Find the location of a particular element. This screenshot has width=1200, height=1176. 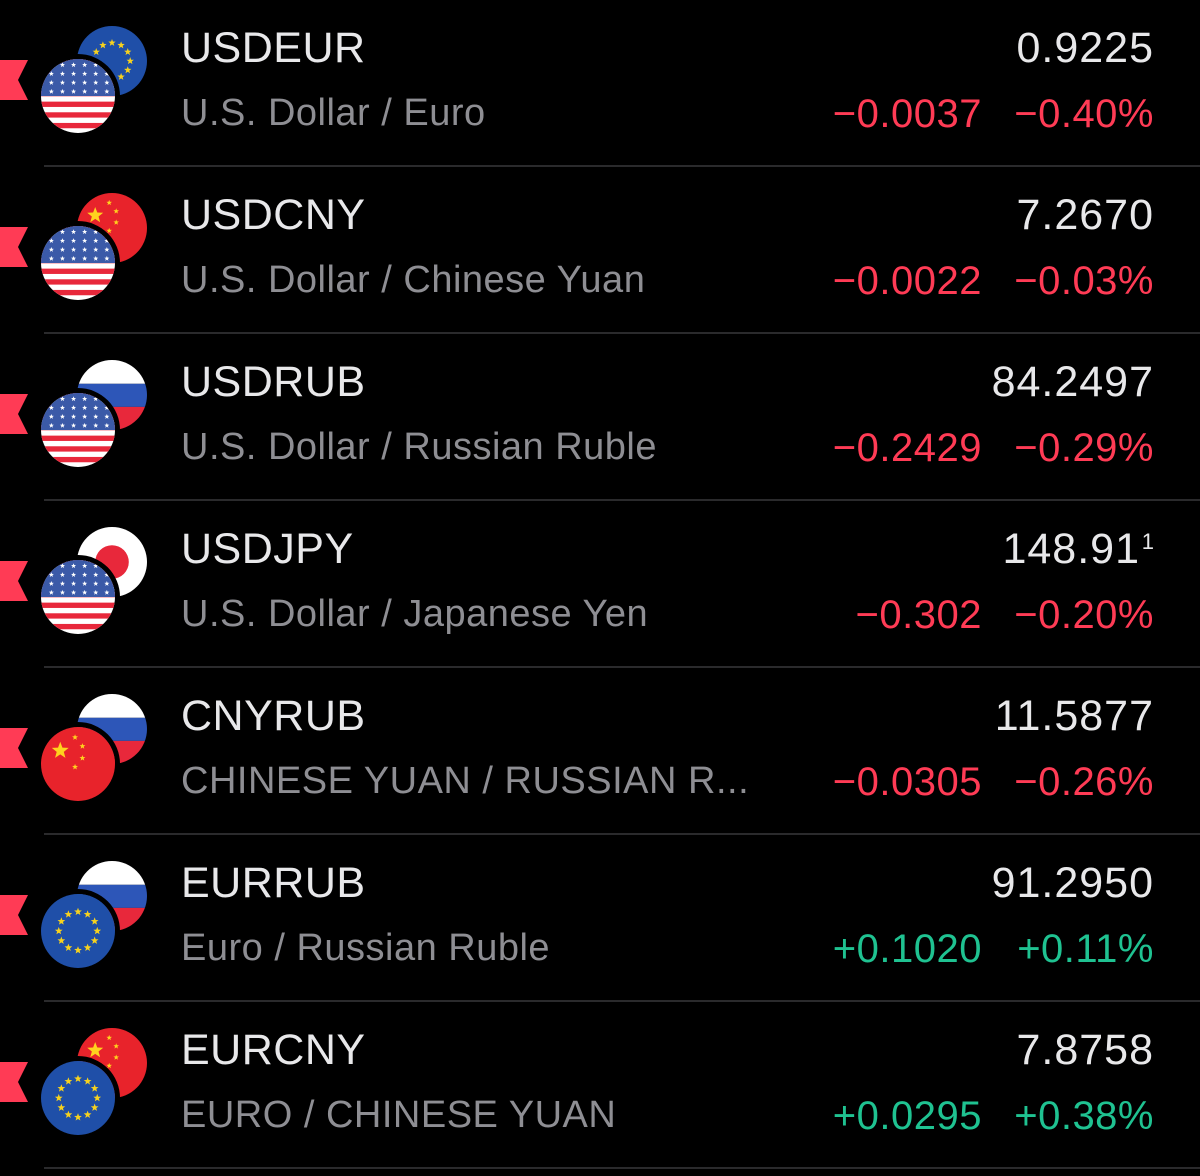

pair-symbol: EURCNY is located at coordinates (273, 1050).